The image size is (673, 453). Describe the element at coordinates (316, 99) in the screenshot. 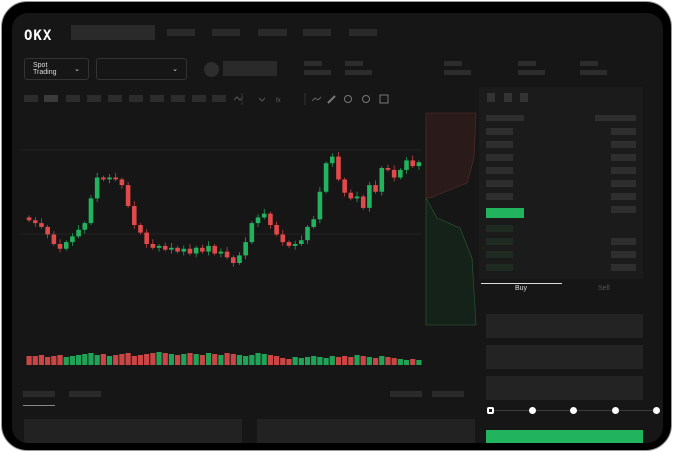

I see `line-icon` at that location.